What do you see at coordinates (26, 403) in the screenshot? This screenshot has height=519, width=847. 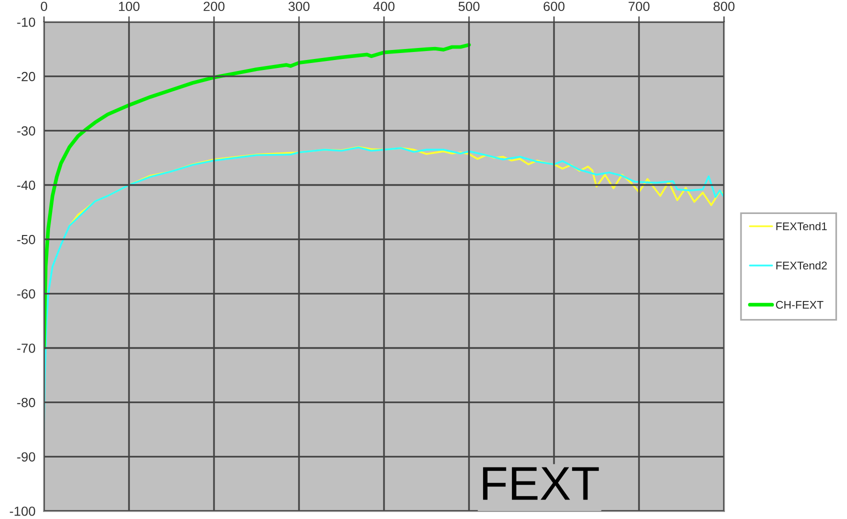 I see `y-tick-label: -80` at bounding box center [26, 403].